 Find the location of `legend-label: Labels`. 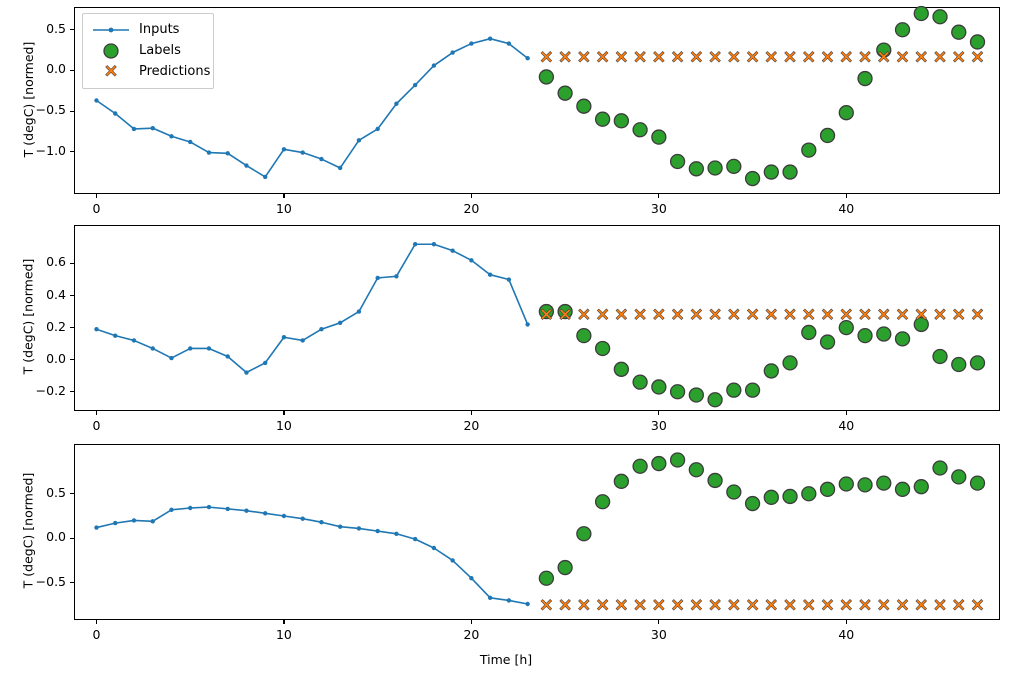

legend-label: Labels is located at coordinates (160, 50).